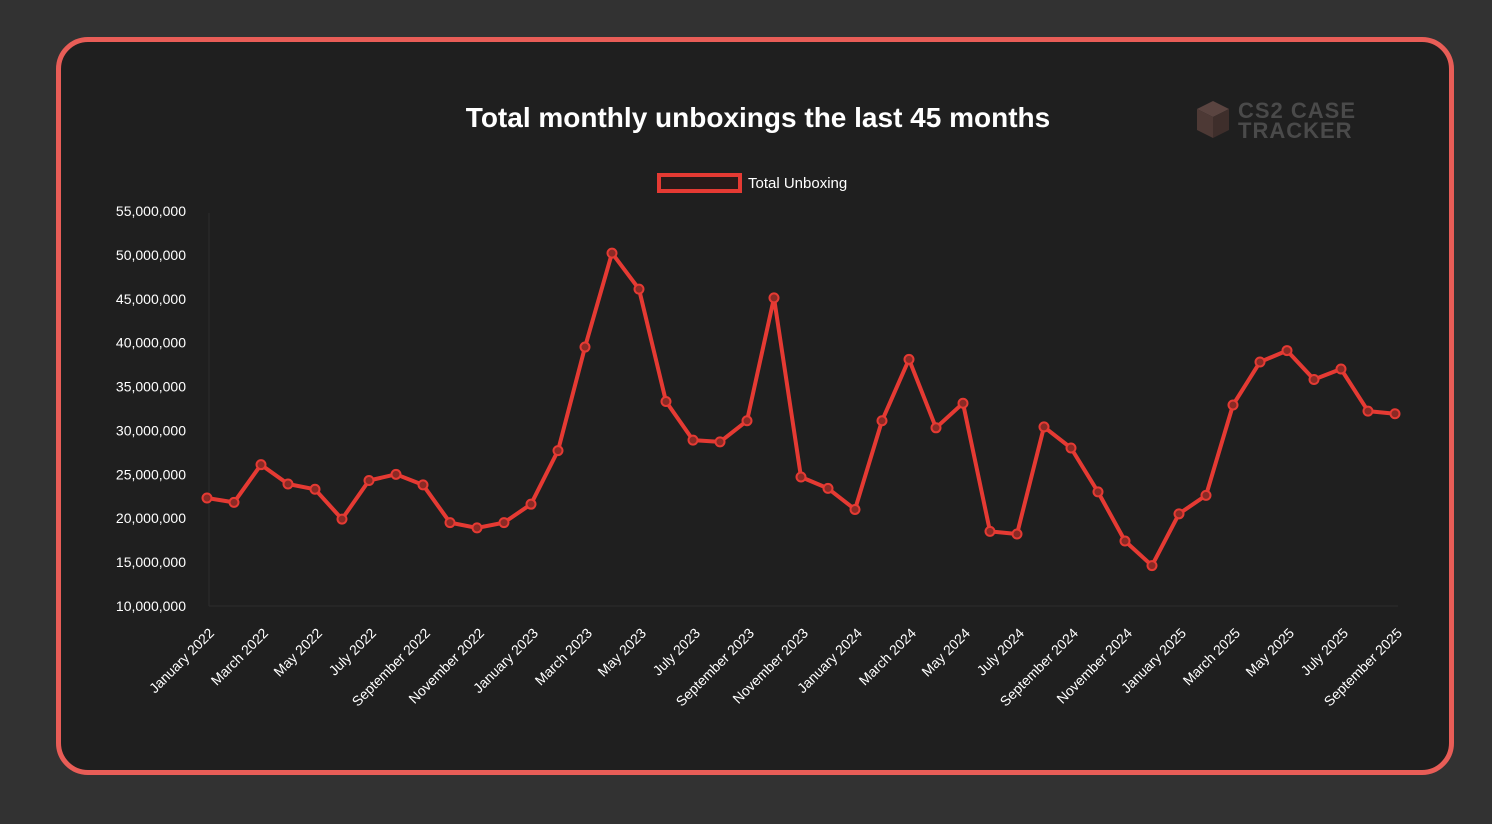  Describe the element at coordinates (240, 657) in the screenshot. I see `x-tick-label: March 2022` at that location.